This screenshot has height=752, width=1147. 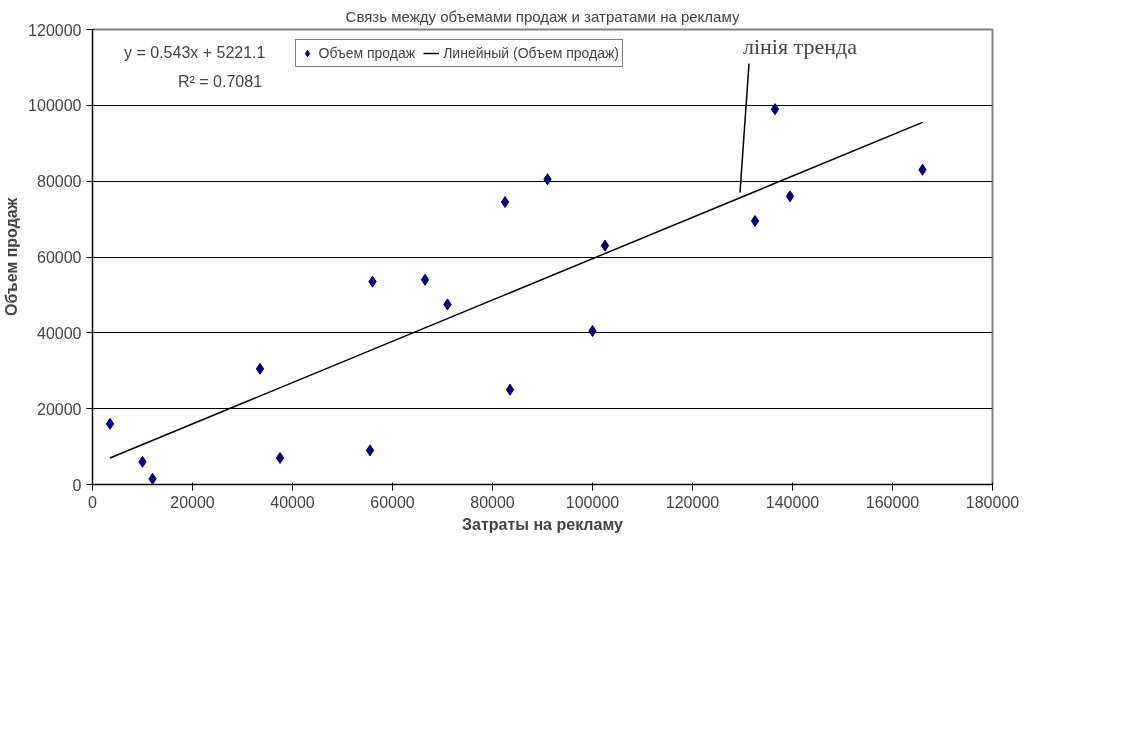 I want to click on y-axis-title: Объем продаж, so click(x=12, y=257).